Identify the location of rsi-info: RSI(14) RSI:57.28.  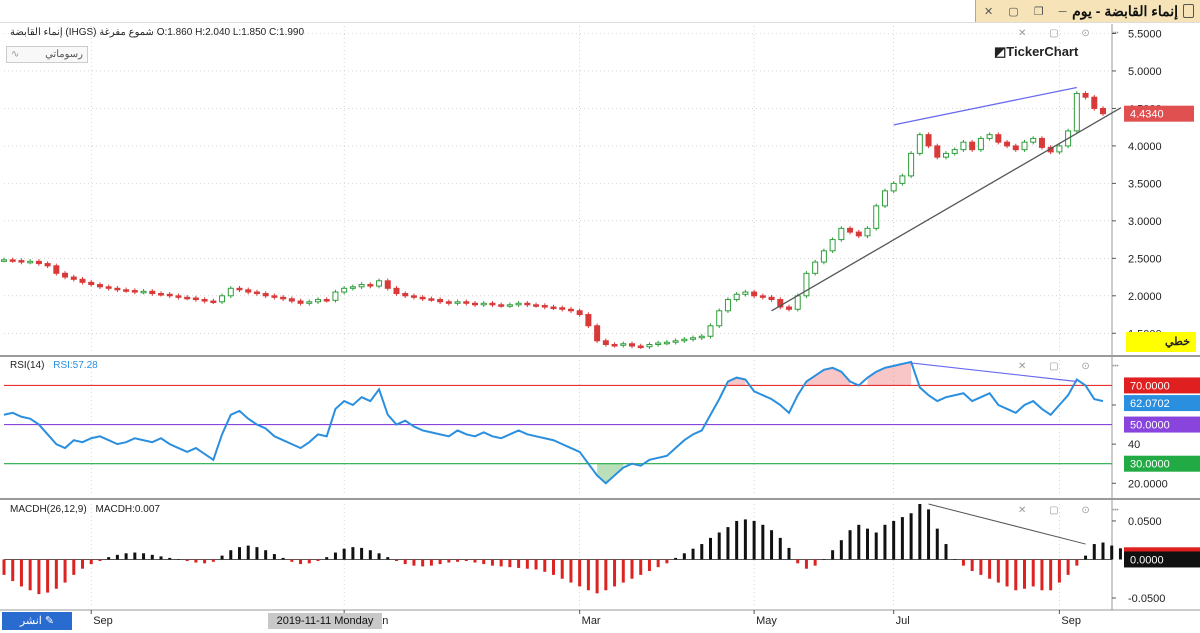
(54, 365).